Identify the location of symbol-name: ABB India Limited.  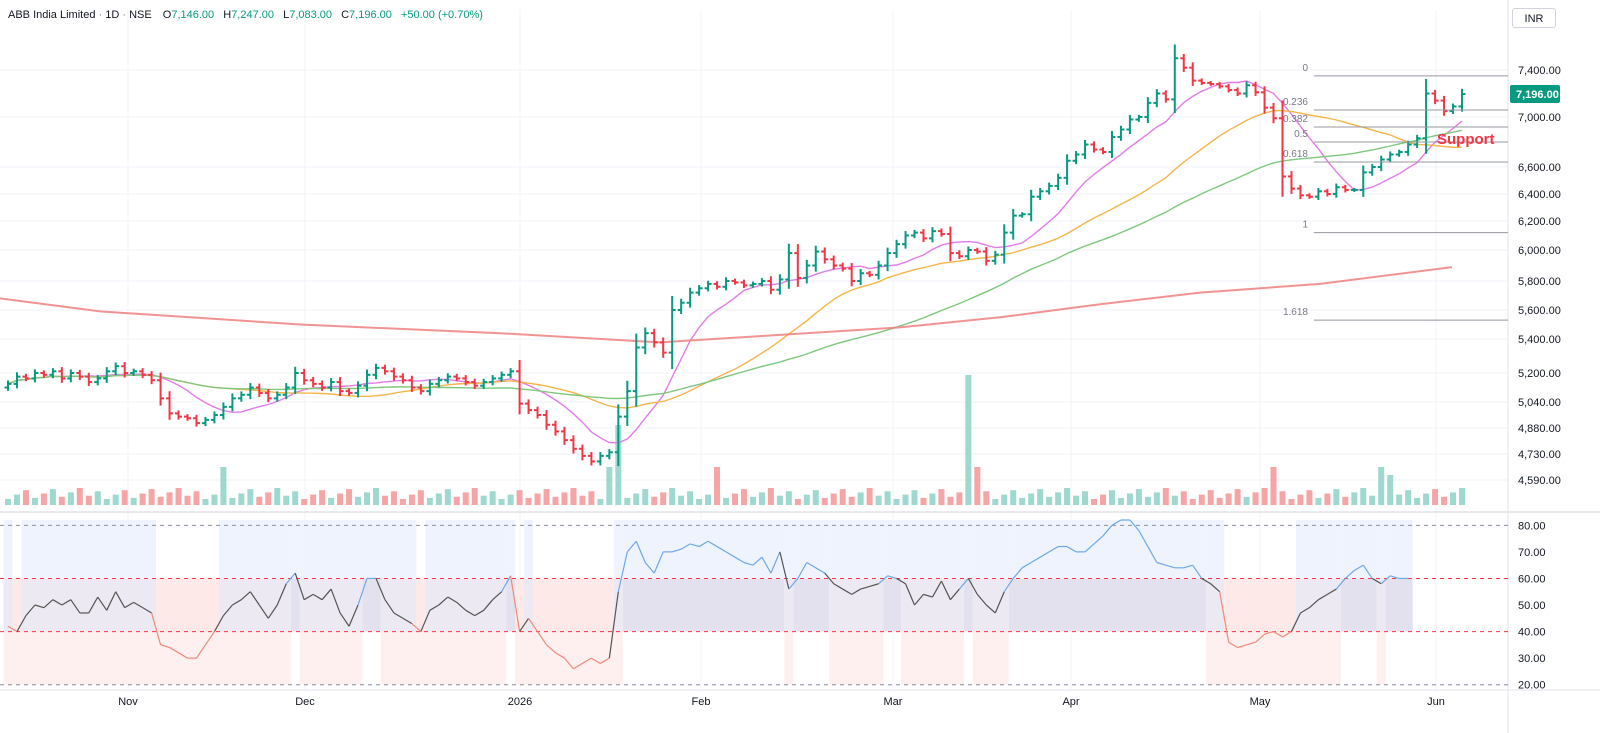
(52, 15).